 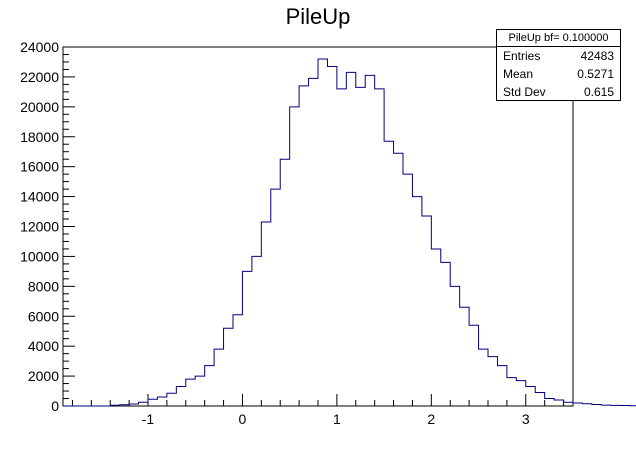 I want to click on y-tick-label: 12000, so click(x=39, y=227).